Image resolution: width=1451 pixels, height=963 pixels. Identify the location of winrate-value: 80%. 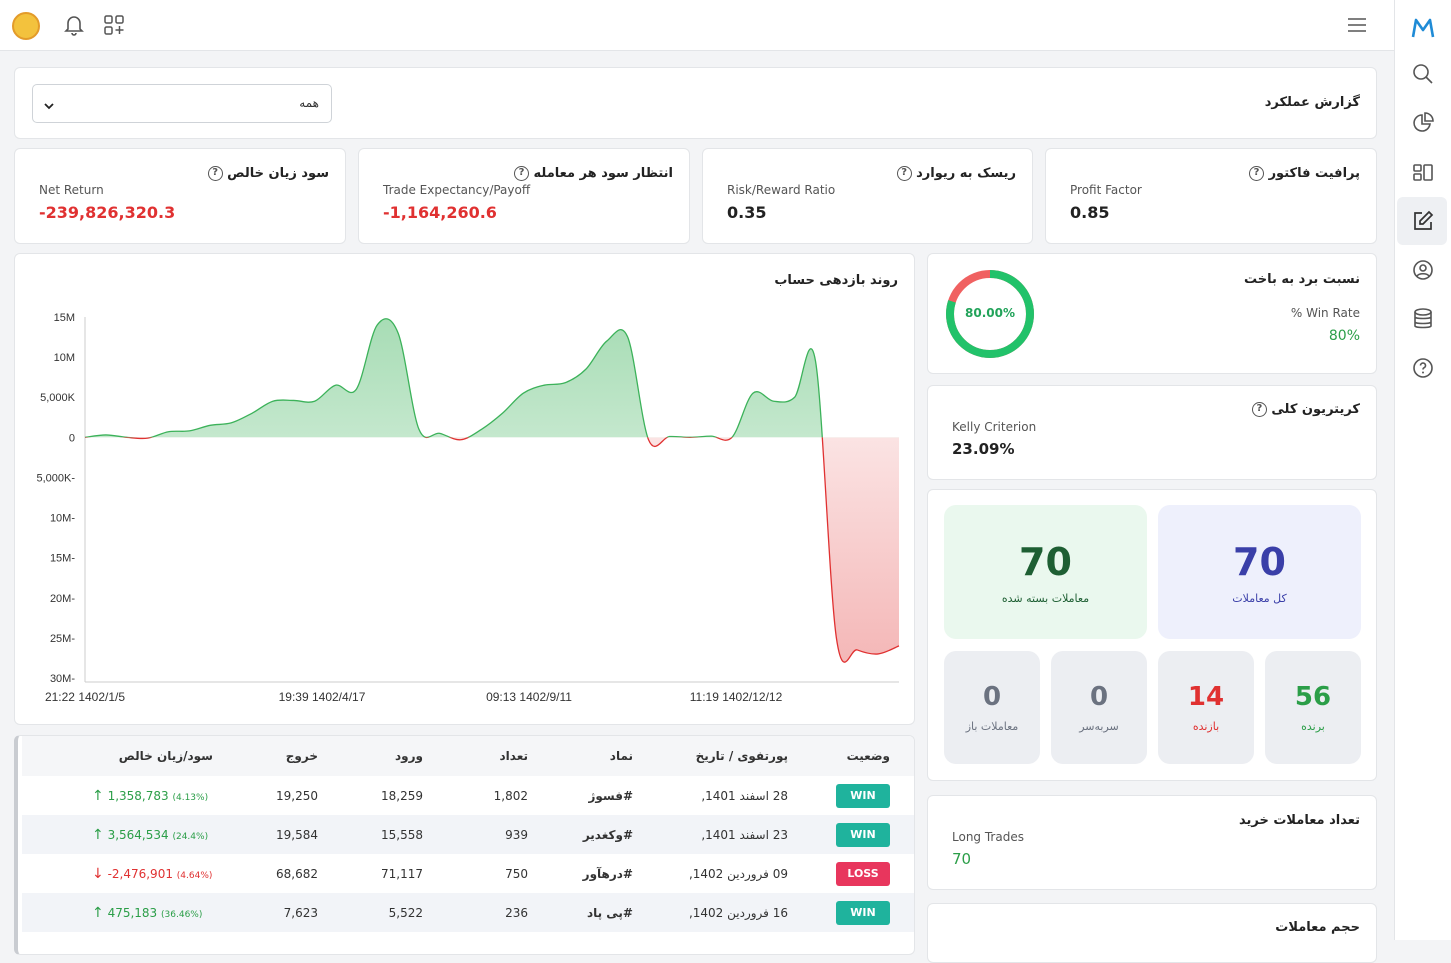
(1344, 336).